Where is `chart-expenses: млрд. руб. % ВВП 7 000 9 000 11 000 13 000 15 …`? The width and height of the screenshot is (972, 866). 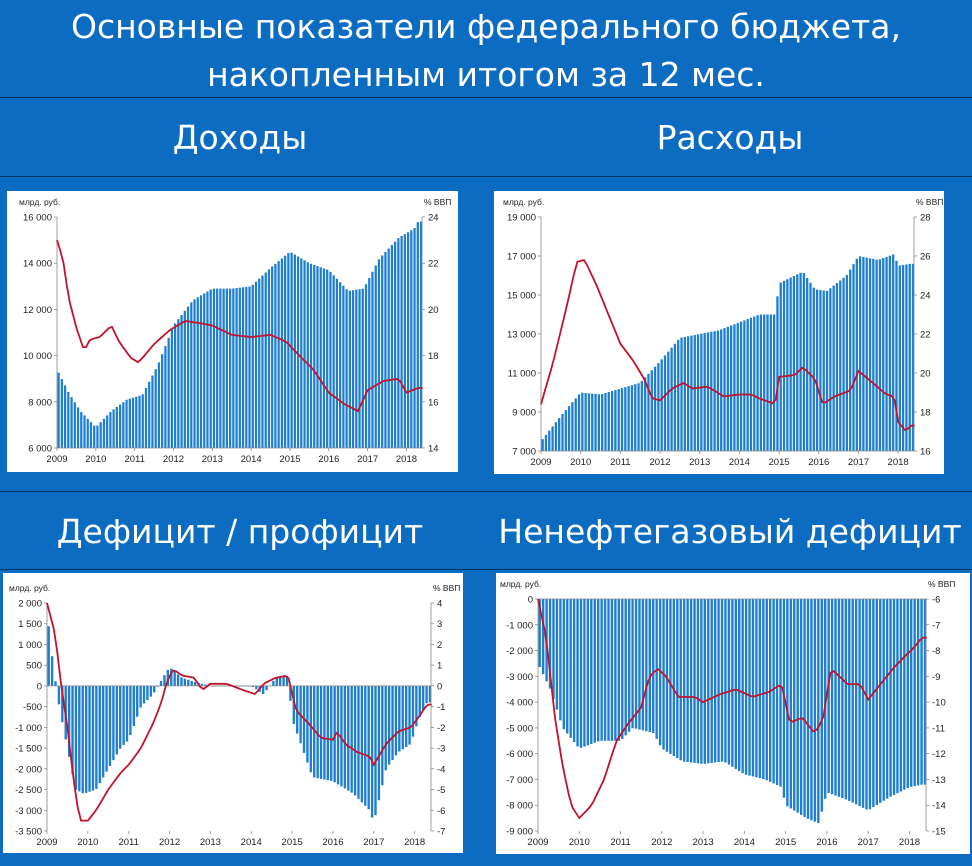 chart-expenses: млрд. руб. % ВВП 7 000 9 000 11 000 13 000 15 … is located at coordinates (723, 332).